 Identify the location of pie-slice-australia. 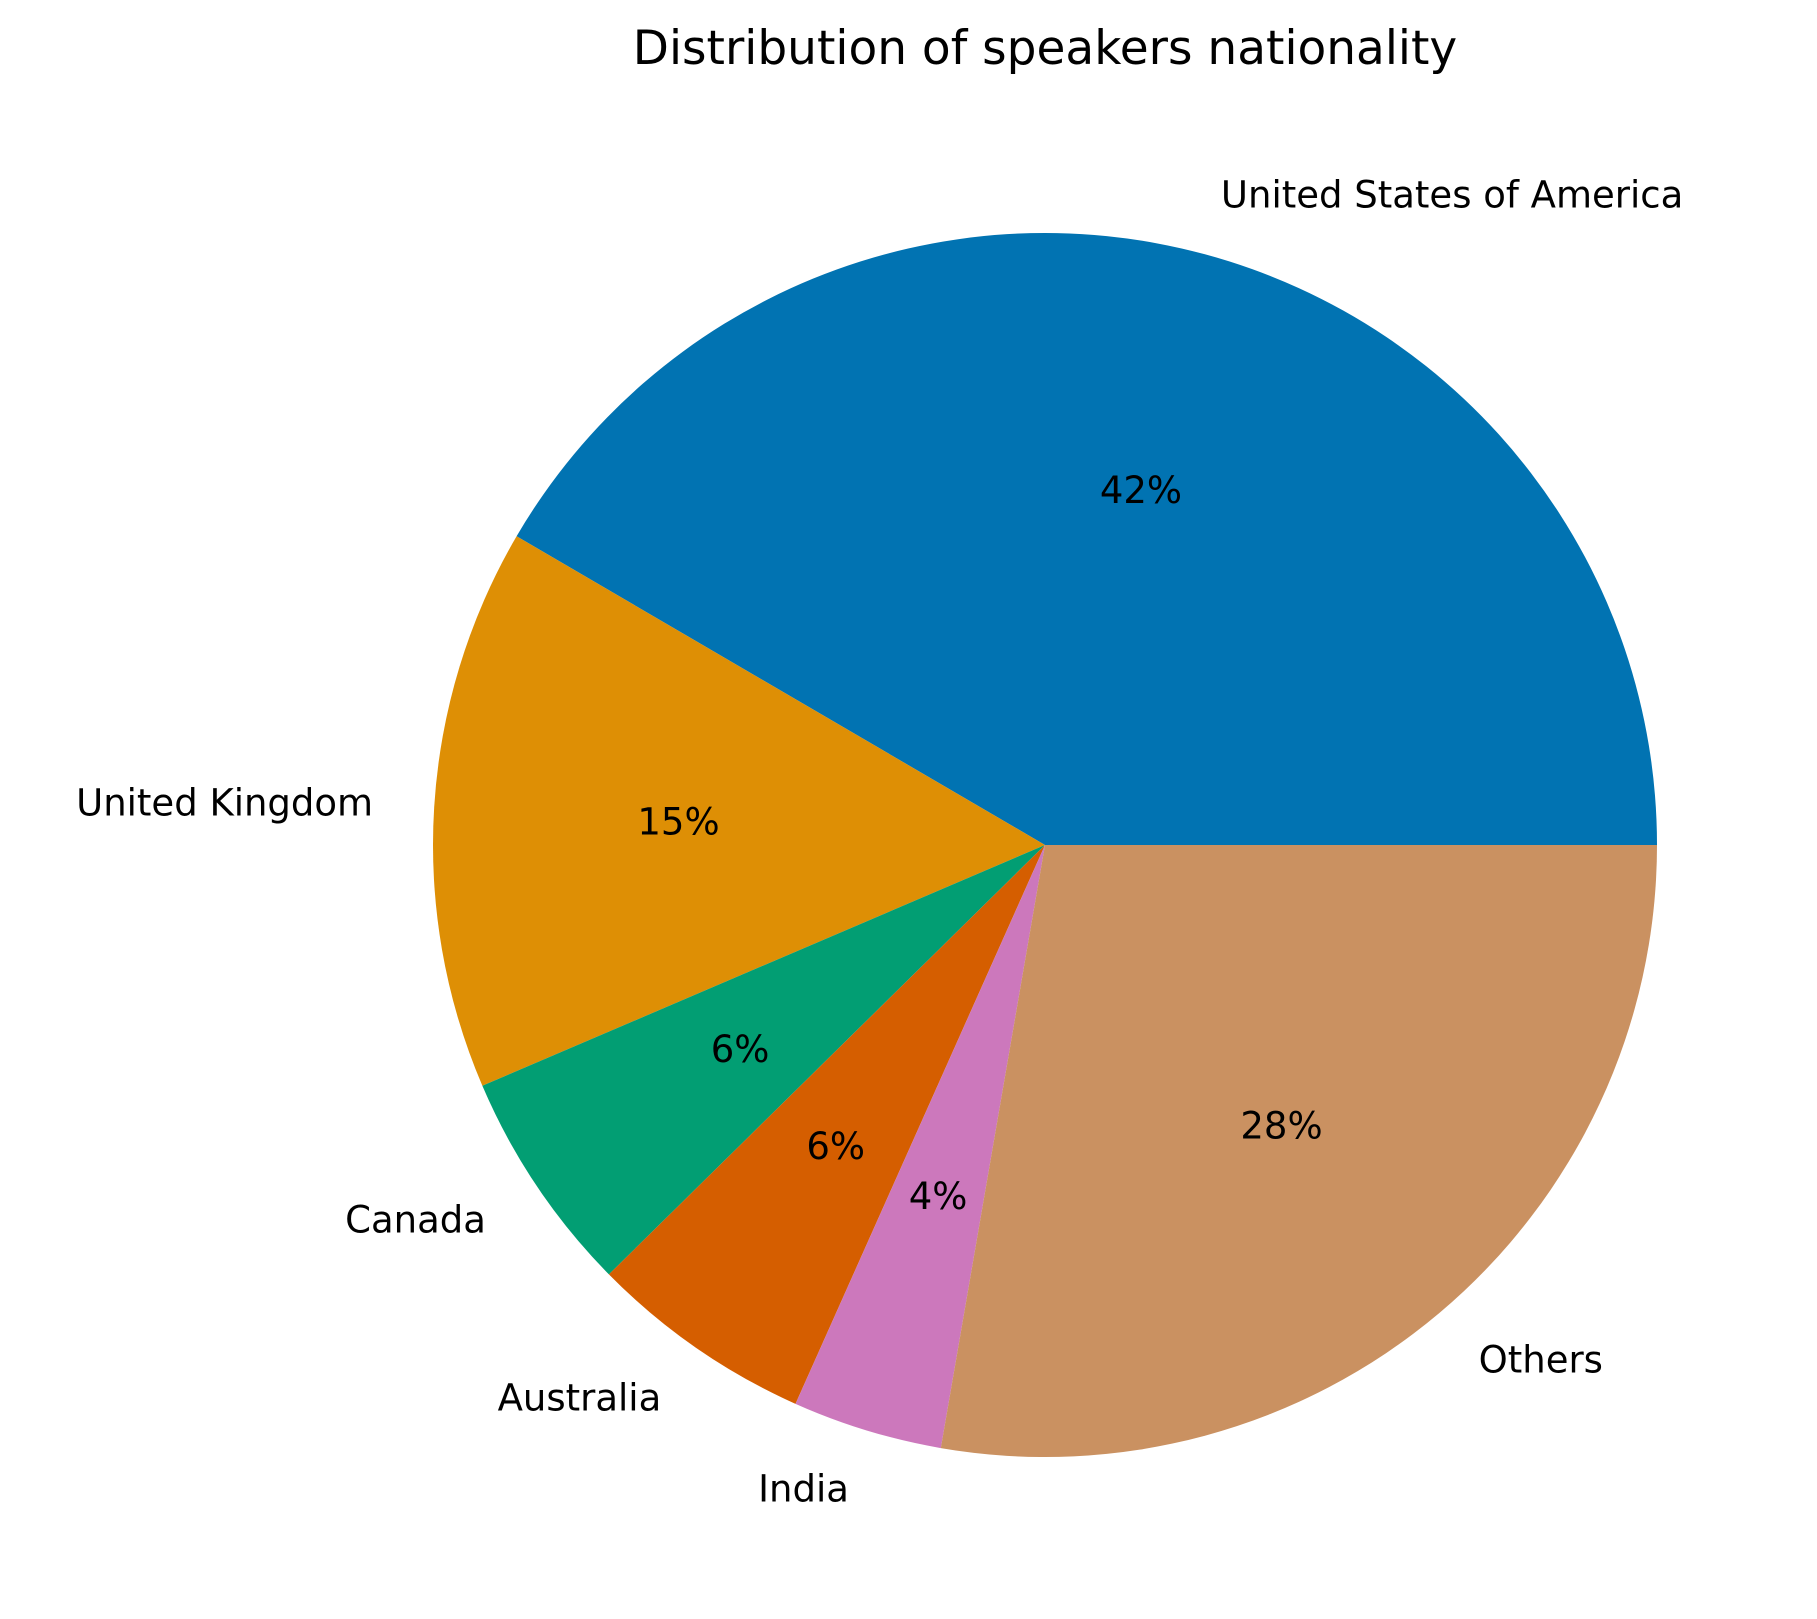
(826, 1124).